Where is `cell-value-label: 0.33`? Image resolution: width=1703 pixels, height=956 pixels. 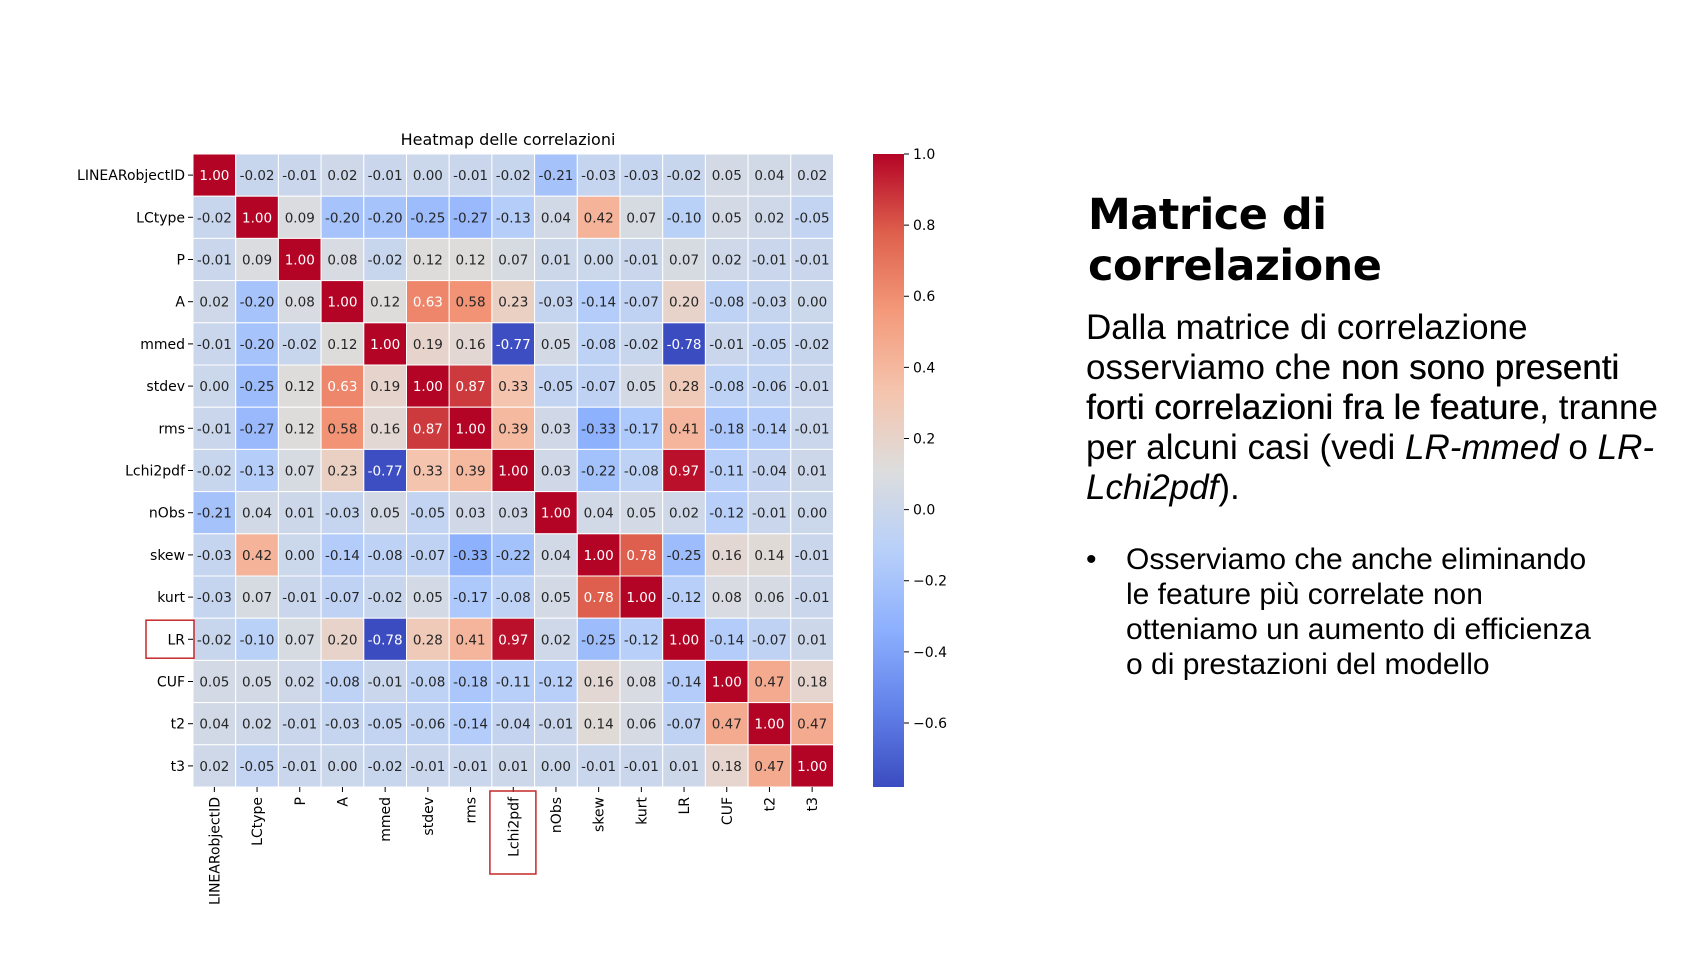 cell-value-label: 0.33 is located at coordinates (428, 472).